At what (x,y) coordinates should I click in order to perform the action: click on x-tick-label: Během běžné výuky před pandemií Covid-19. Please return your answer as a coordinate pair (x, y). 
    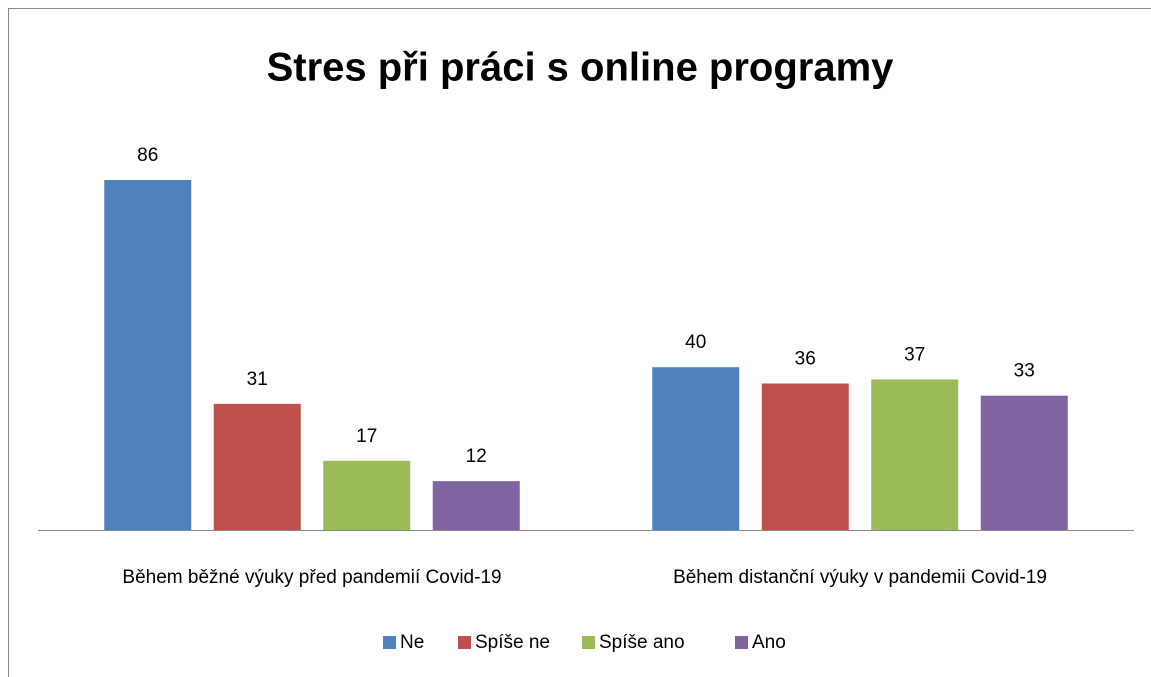
    Looking at the image, I should click on (311, 577).